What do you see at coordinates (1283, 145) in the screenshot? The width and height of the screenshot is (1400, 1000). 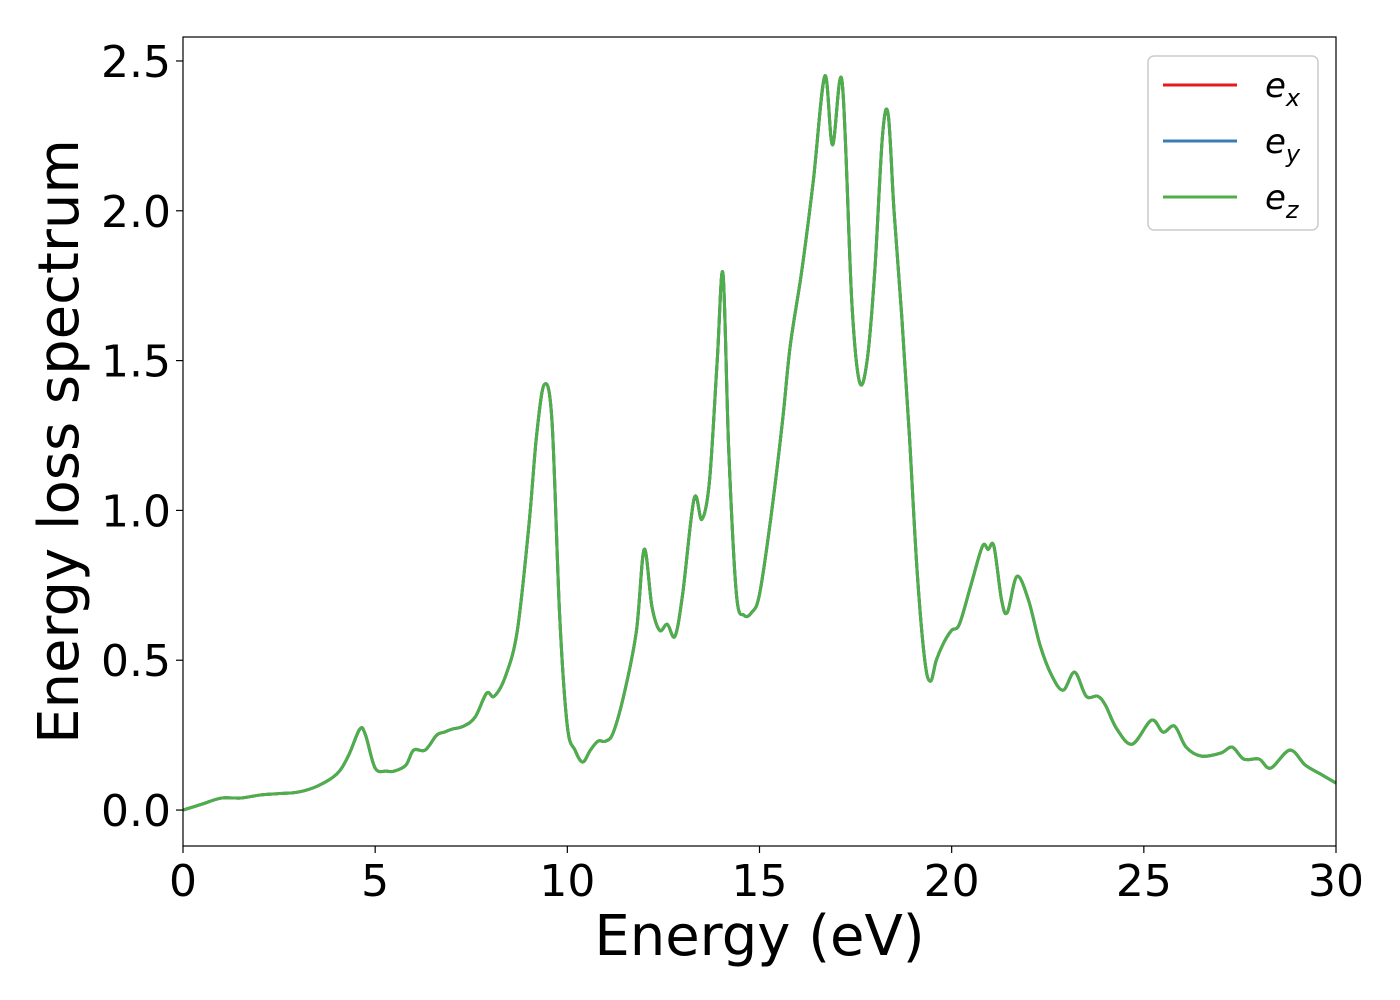 I see `legend-label: ey` at bounding box center [1283, 145].